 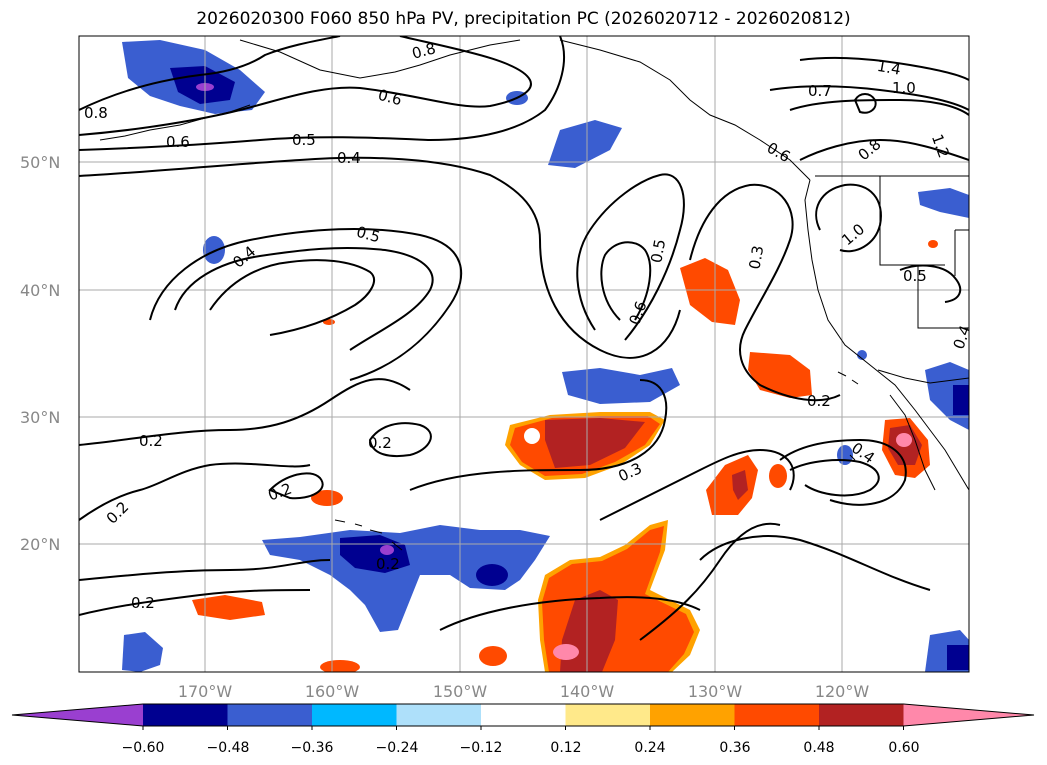 I want to click on contour-label: 1.2, so click(x=940, y=146).